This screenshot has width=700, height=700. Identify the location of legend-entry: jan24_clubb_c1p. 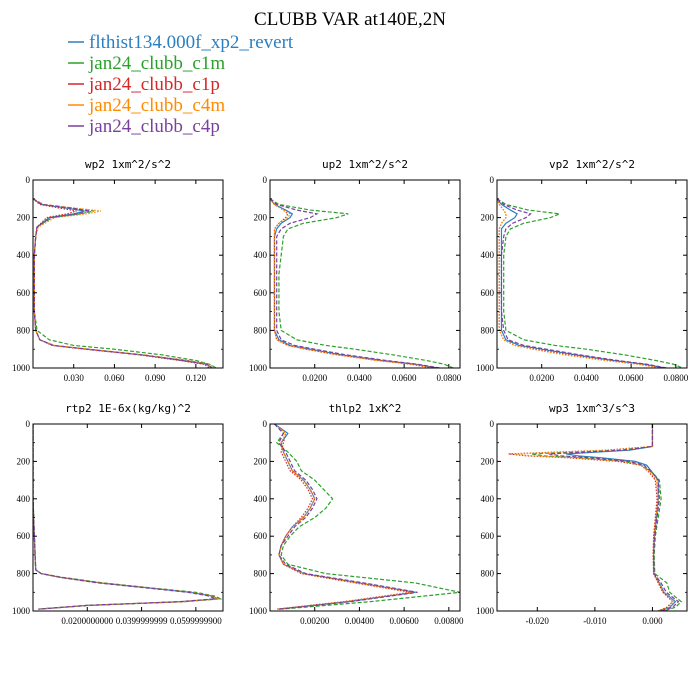
(154, 84).